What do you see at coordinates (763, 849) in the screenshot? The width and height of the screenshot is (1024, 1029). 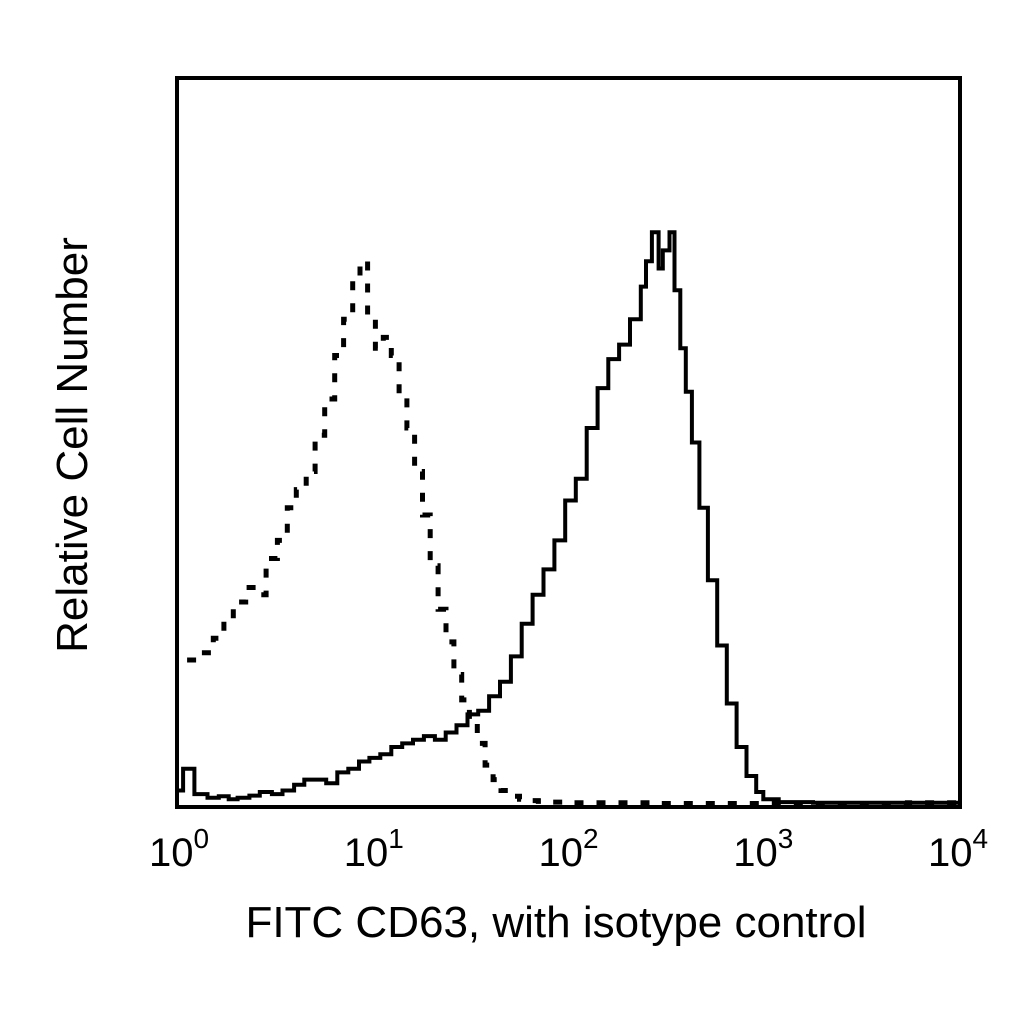 I see `x-tick-label: 10³` at bounding box center [763, 849].